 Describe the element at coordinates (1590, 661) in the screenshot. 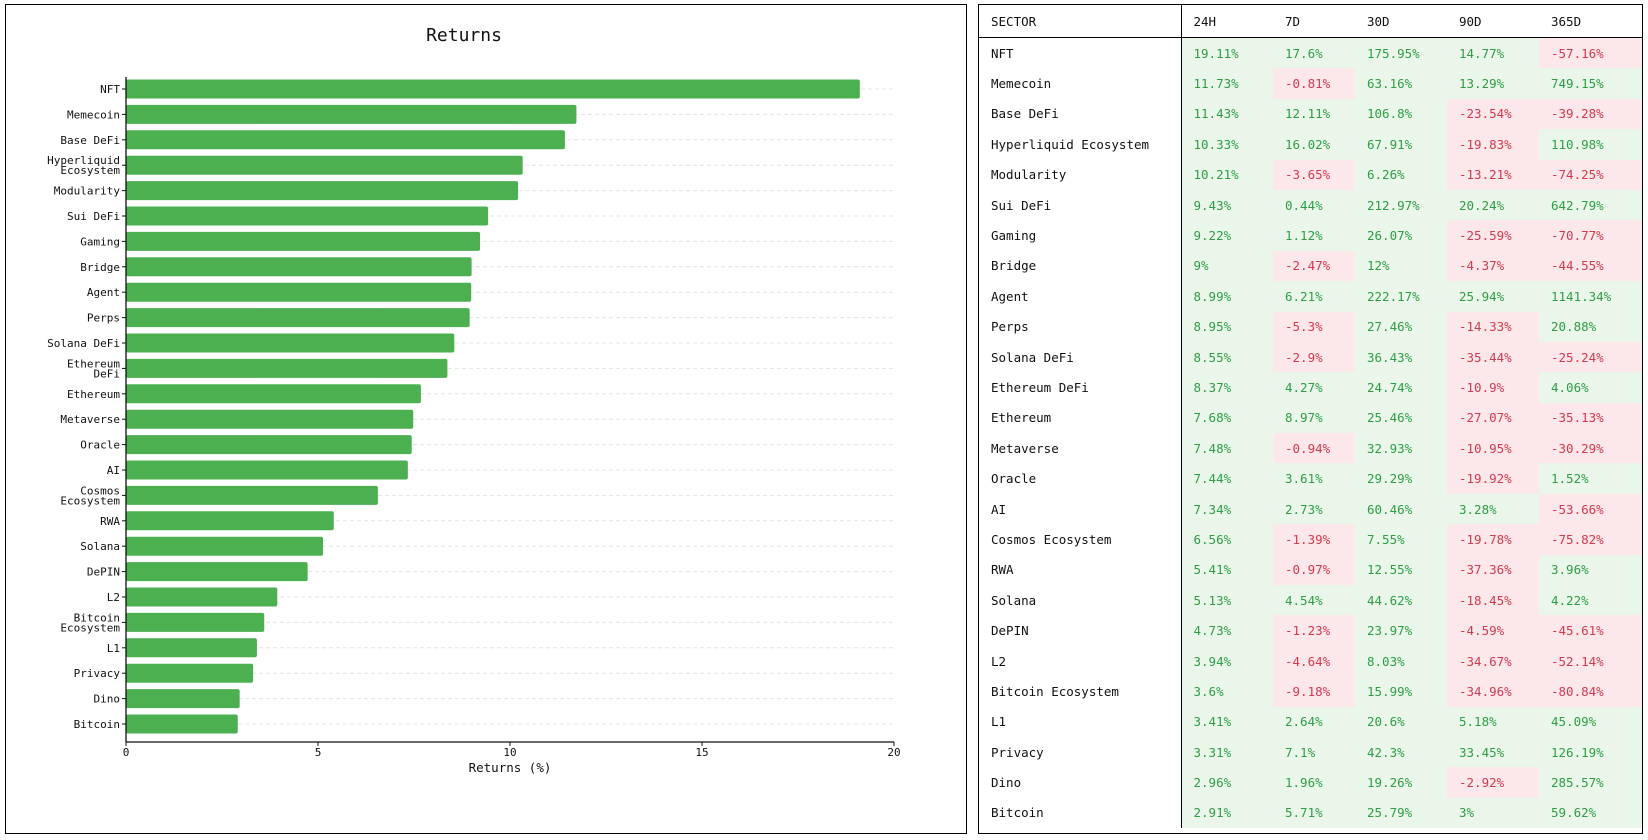

I see `return-cell: -52.14%` at that location.